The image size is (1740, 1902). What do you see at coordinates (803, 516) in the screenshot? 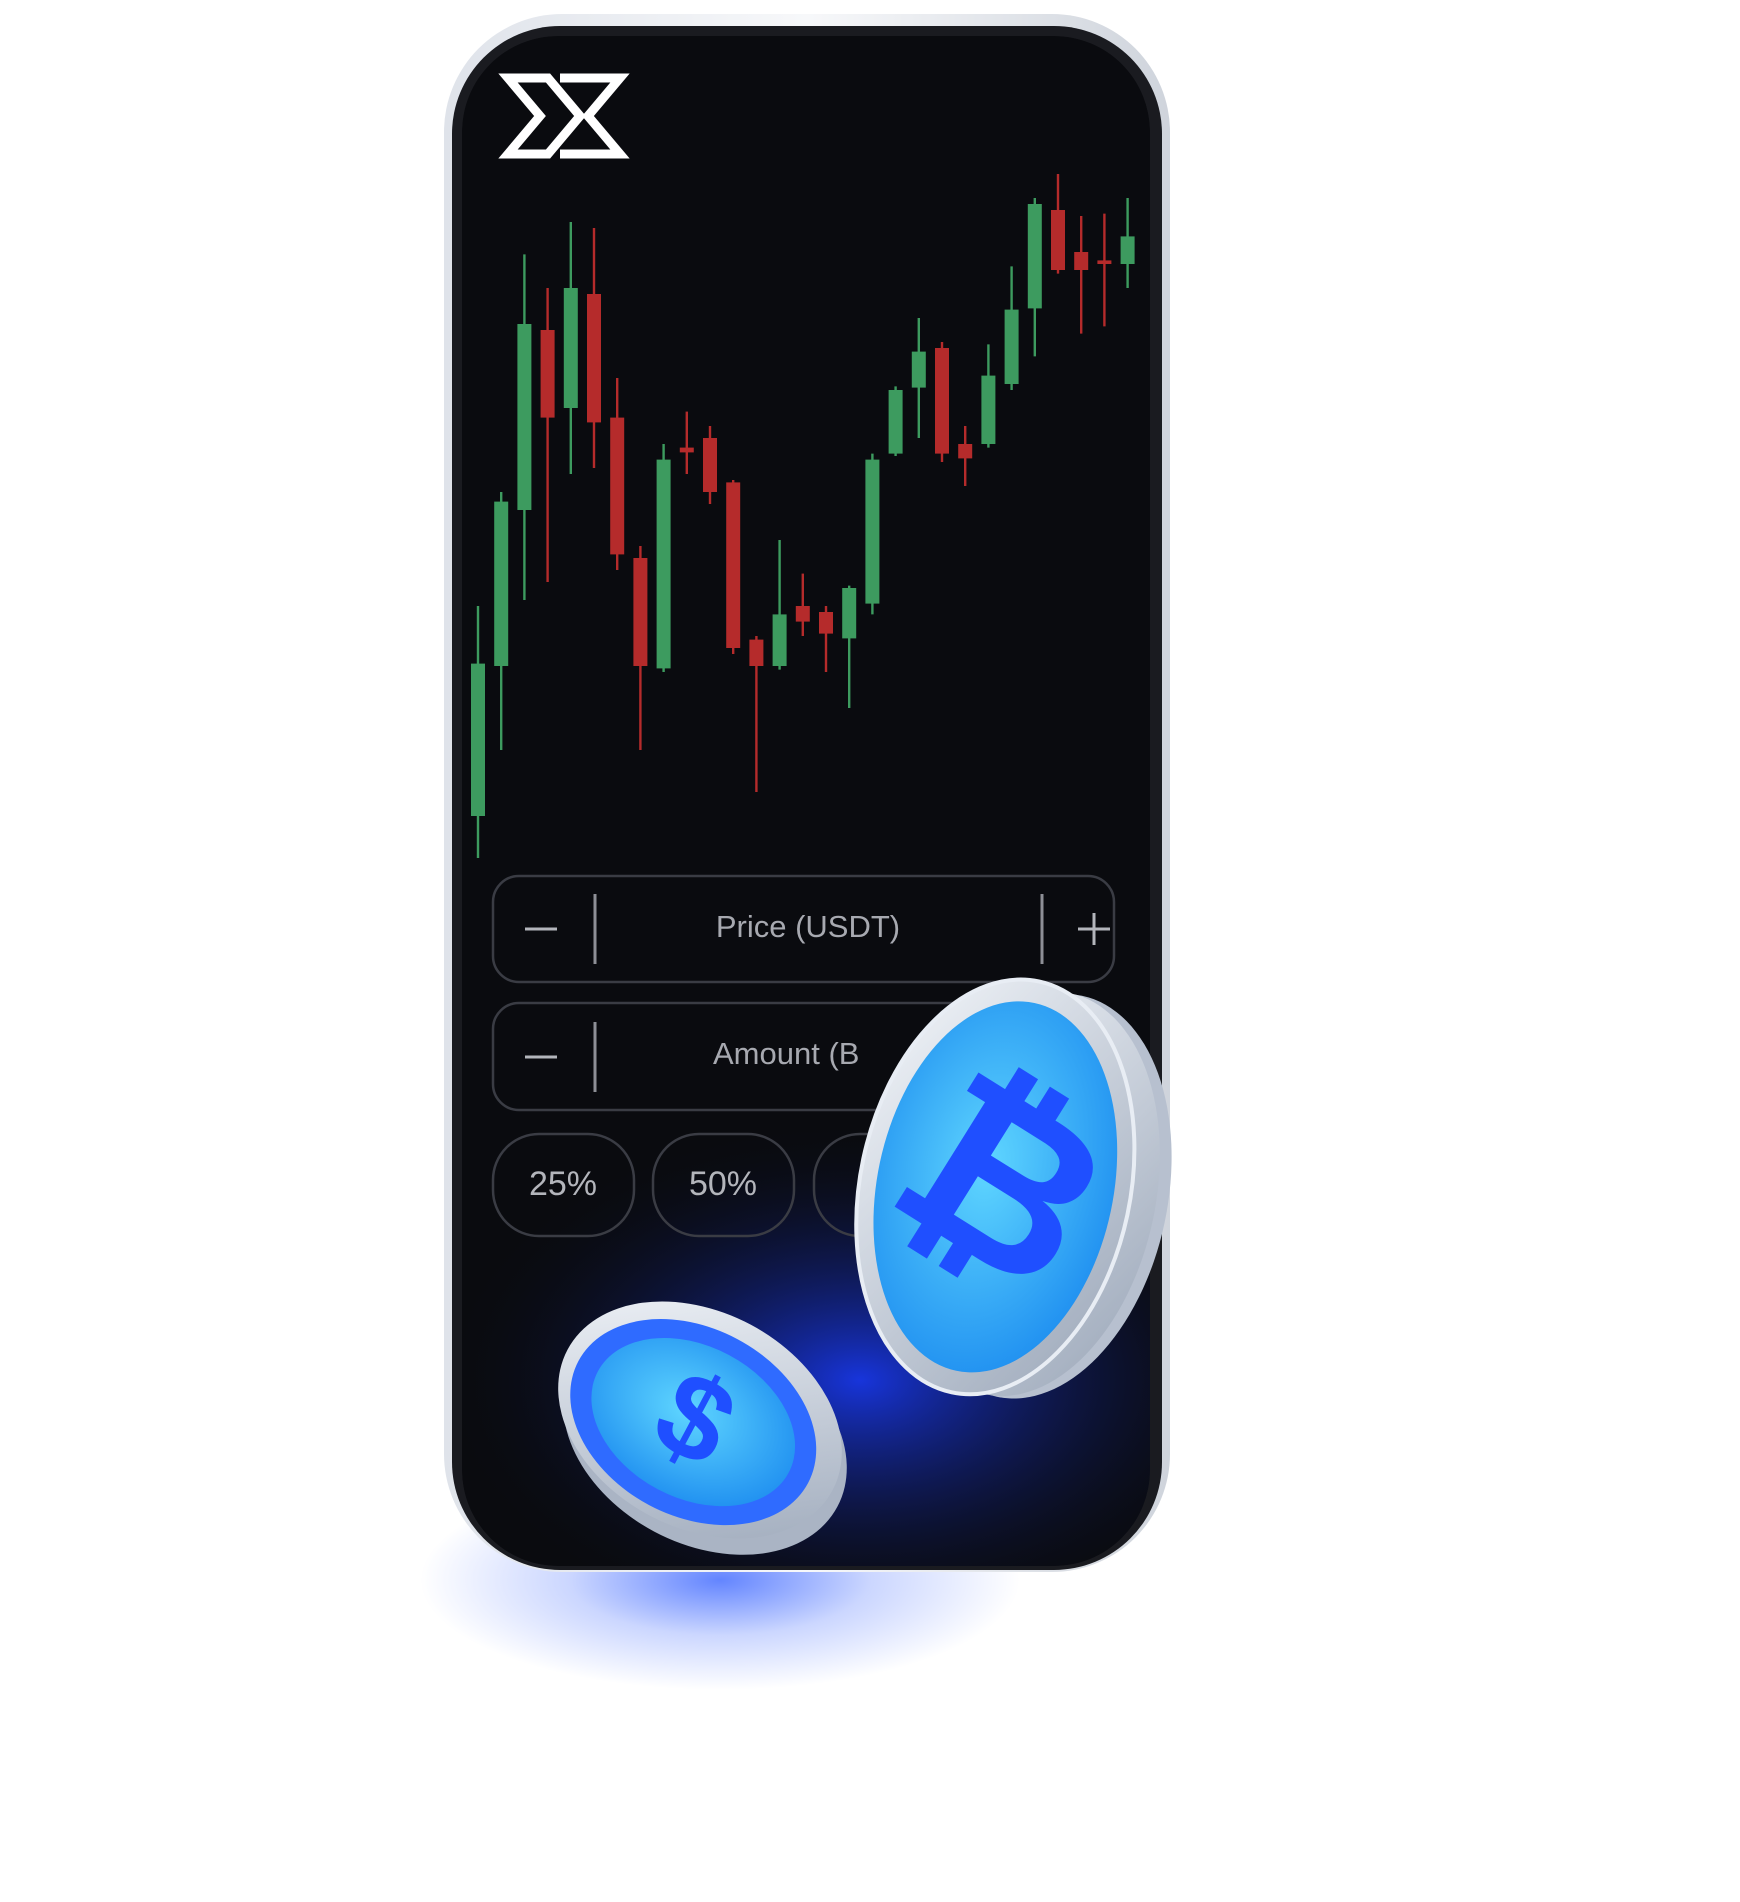
I see `candle-chart` at bounding box center [803, 516].